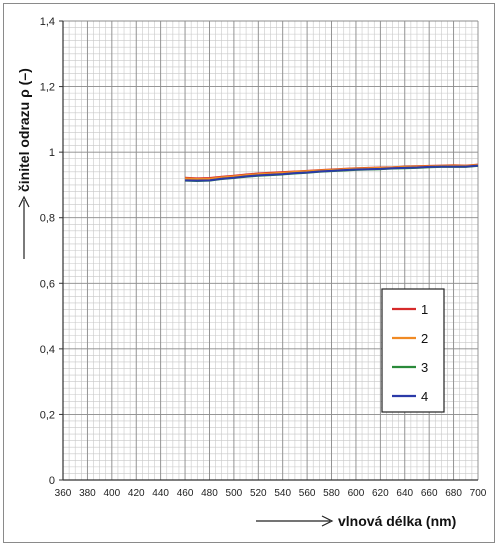 Image resolution: width=500 pixels, height=548 pixels. What do you see at coordinates (356, 493) in the screenshot?
I see `x-tick-label: 600` at bounding box center [356, 493].